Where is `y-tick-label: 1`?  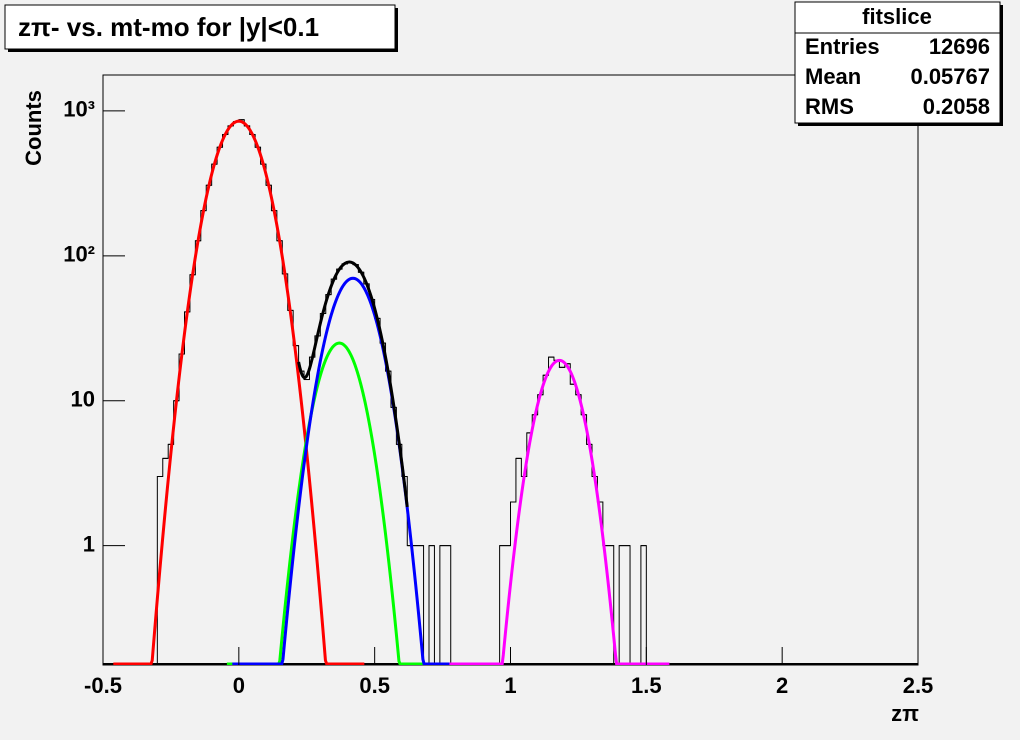 y-tick-label: 1 is located at coordinates (89, 543).